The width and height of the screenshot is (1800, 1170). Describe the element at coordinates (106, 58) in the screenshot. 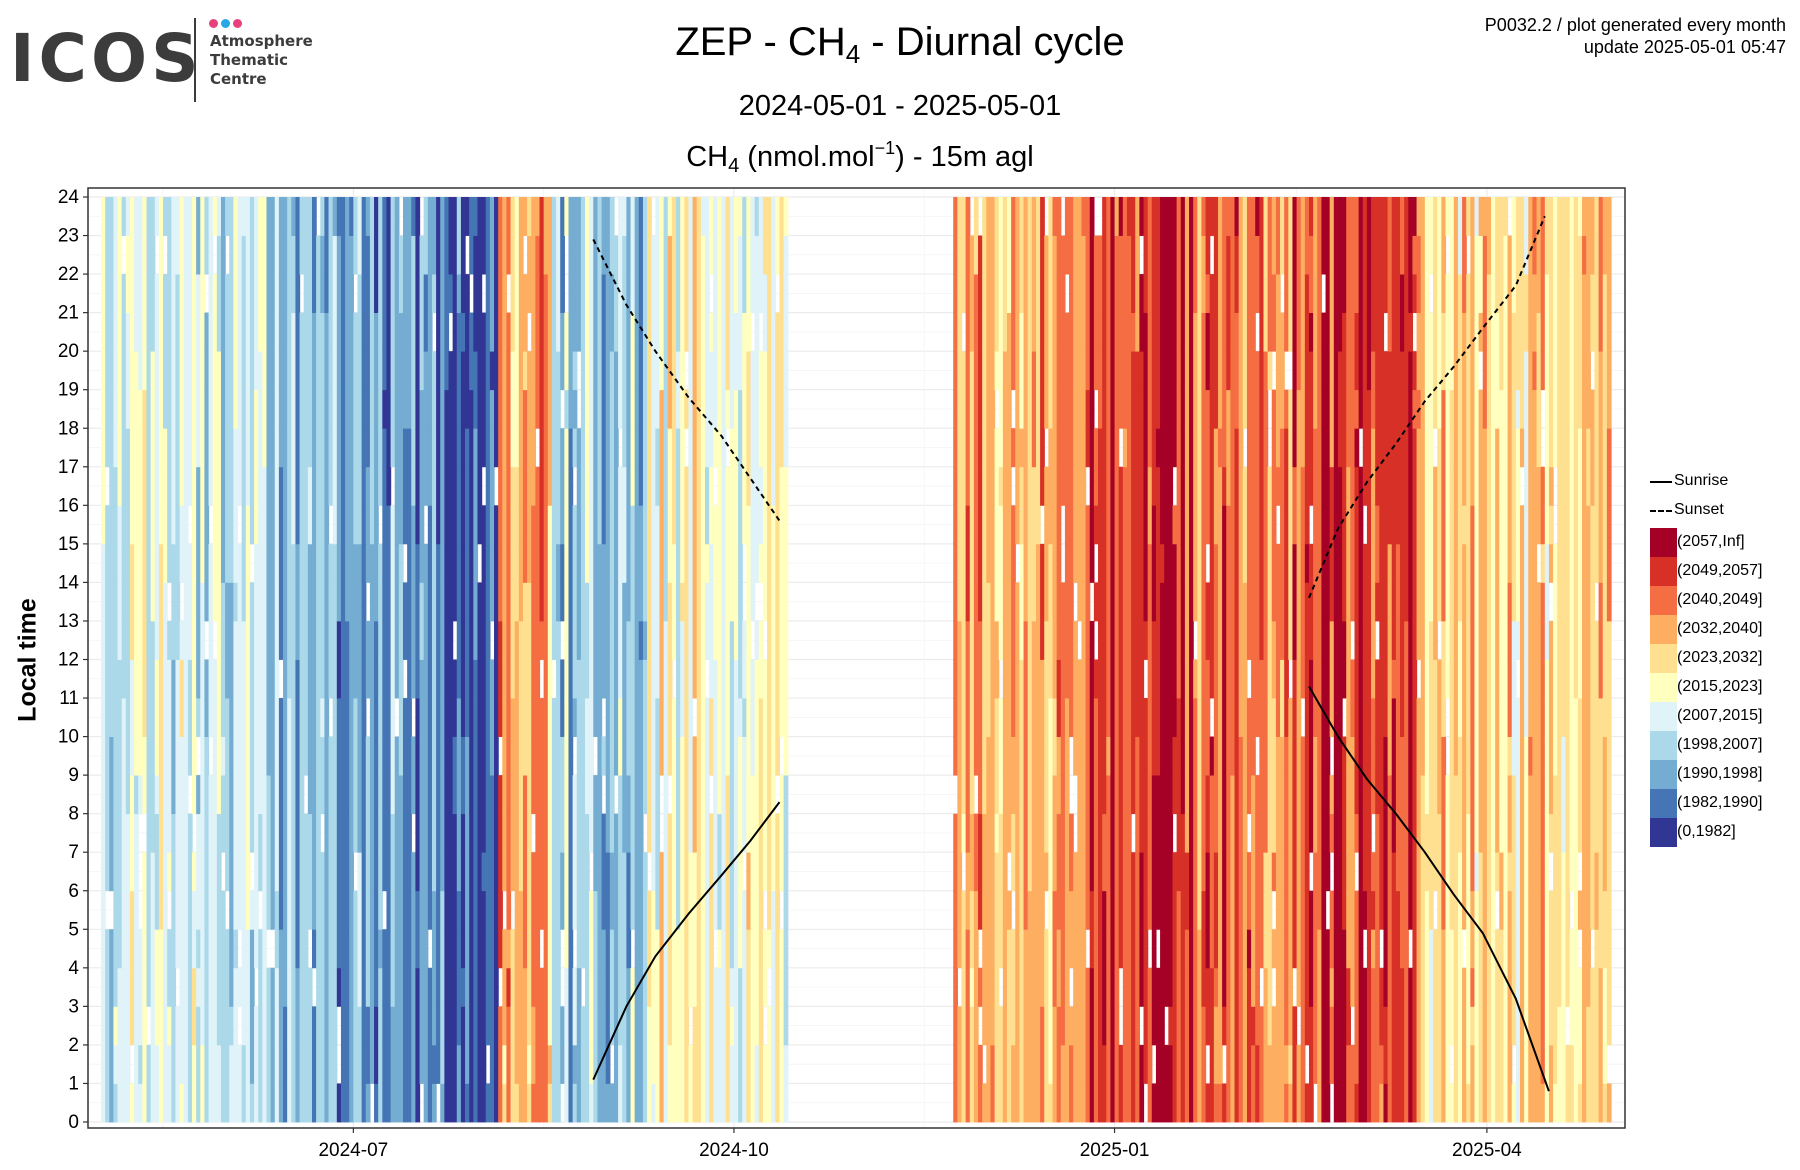

I see `logo-wordmark: ICOS` at that location.